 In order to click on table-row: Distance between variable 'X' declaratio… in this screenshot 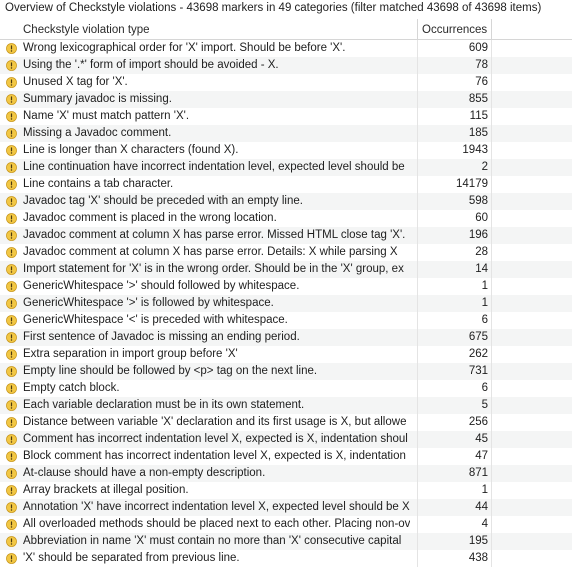, I will do `click(286, 422)`.